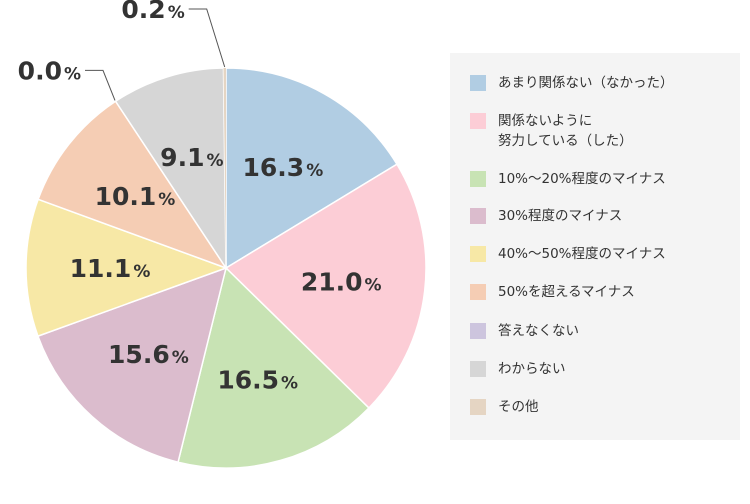 This screenshot has height=504, width=750. I want to click on slice-value-label: 10.1%, so click(135, 196).